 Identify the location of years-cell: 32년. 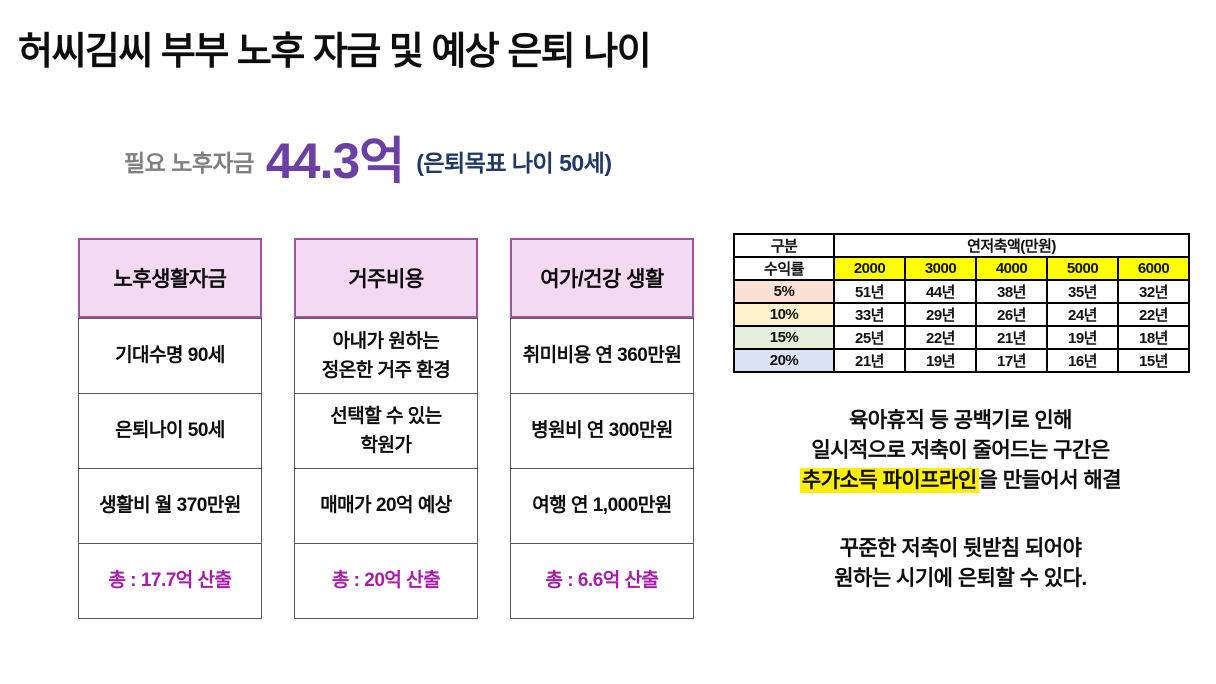
(1153, 291).